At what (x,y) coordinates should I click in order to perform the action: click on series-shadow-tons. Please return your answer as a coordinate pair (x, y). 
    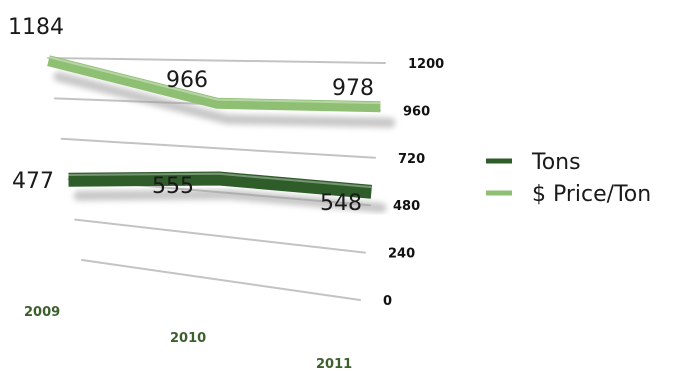
    Looking at the image, I should click on (230, 201).